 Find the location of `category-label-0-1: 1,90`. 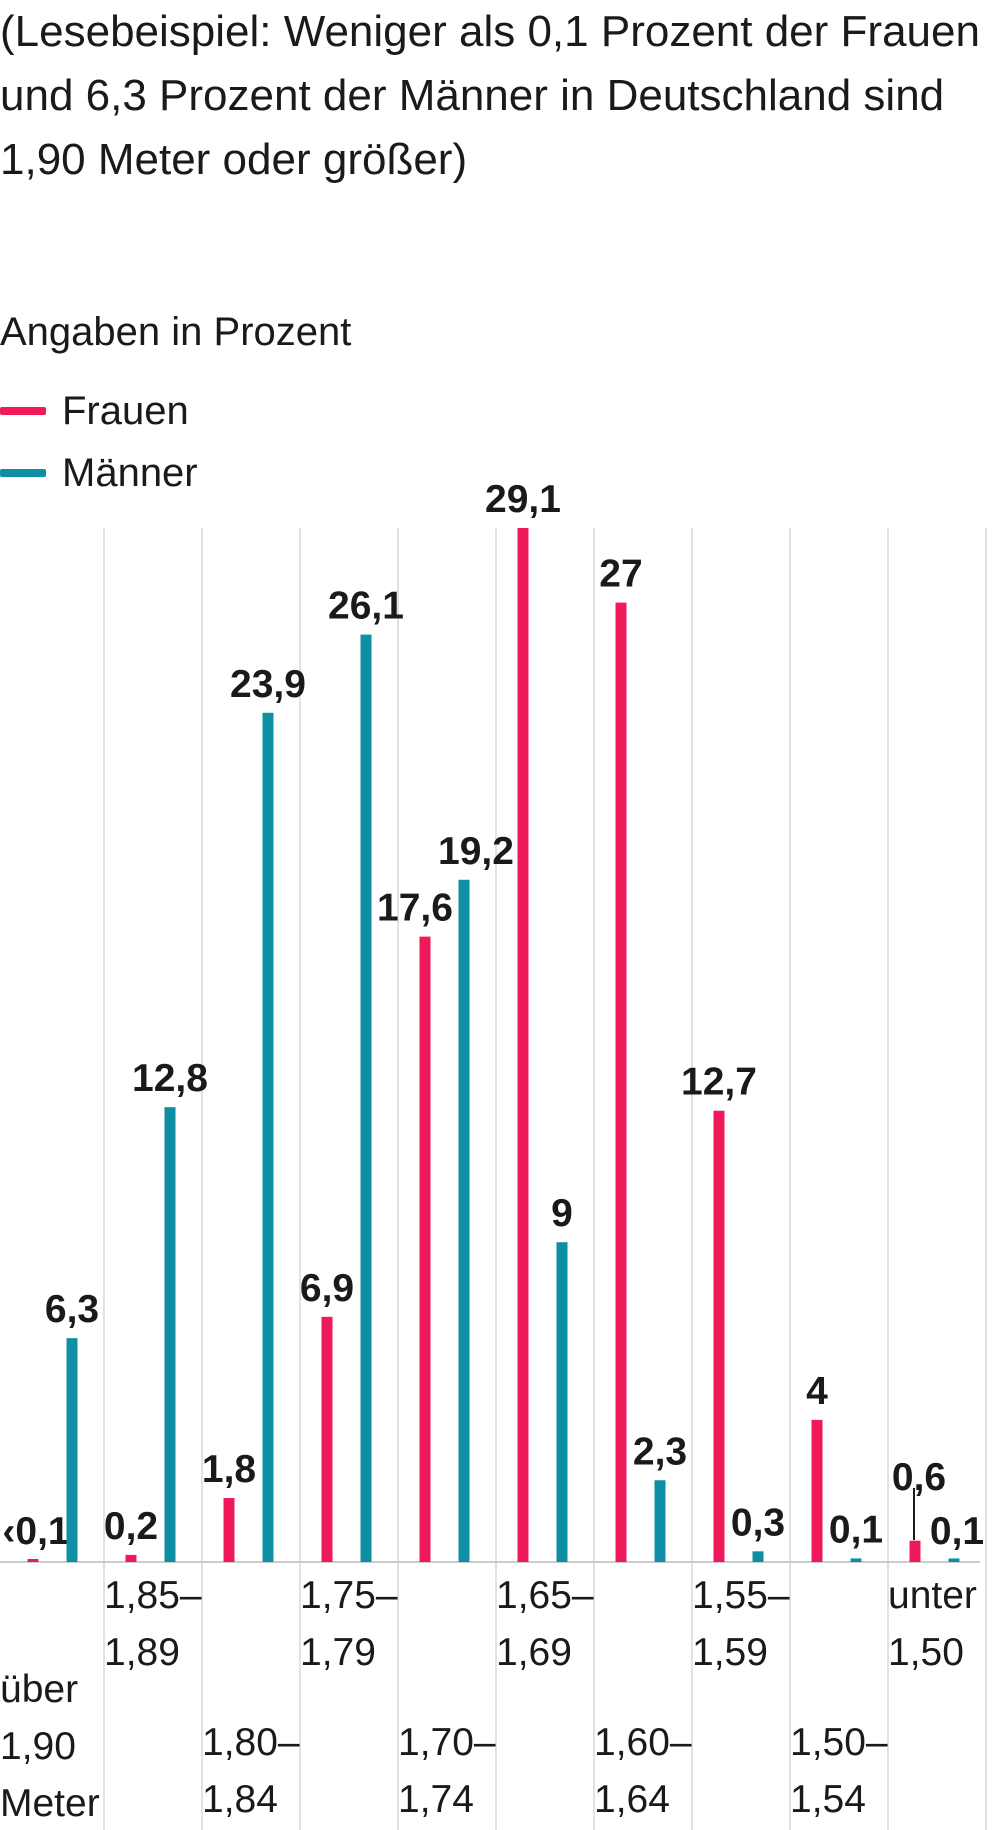

category-label-0-1: 1,90 is located at coordinates (38, 1746).